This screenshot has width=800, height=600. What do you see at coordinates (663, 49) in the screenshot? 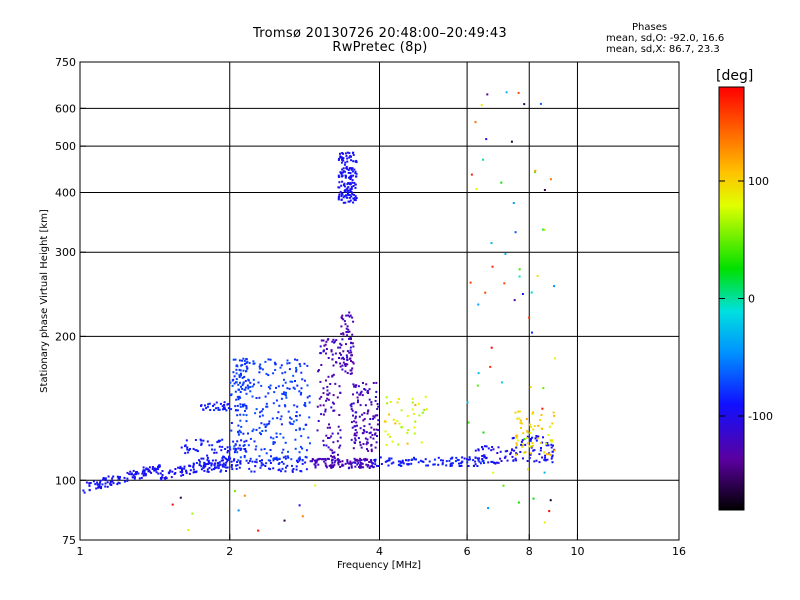
I see `phase-stats-x-mode: mean, sd,X: 86.7, 23.3` at bounding box center [663, 49].